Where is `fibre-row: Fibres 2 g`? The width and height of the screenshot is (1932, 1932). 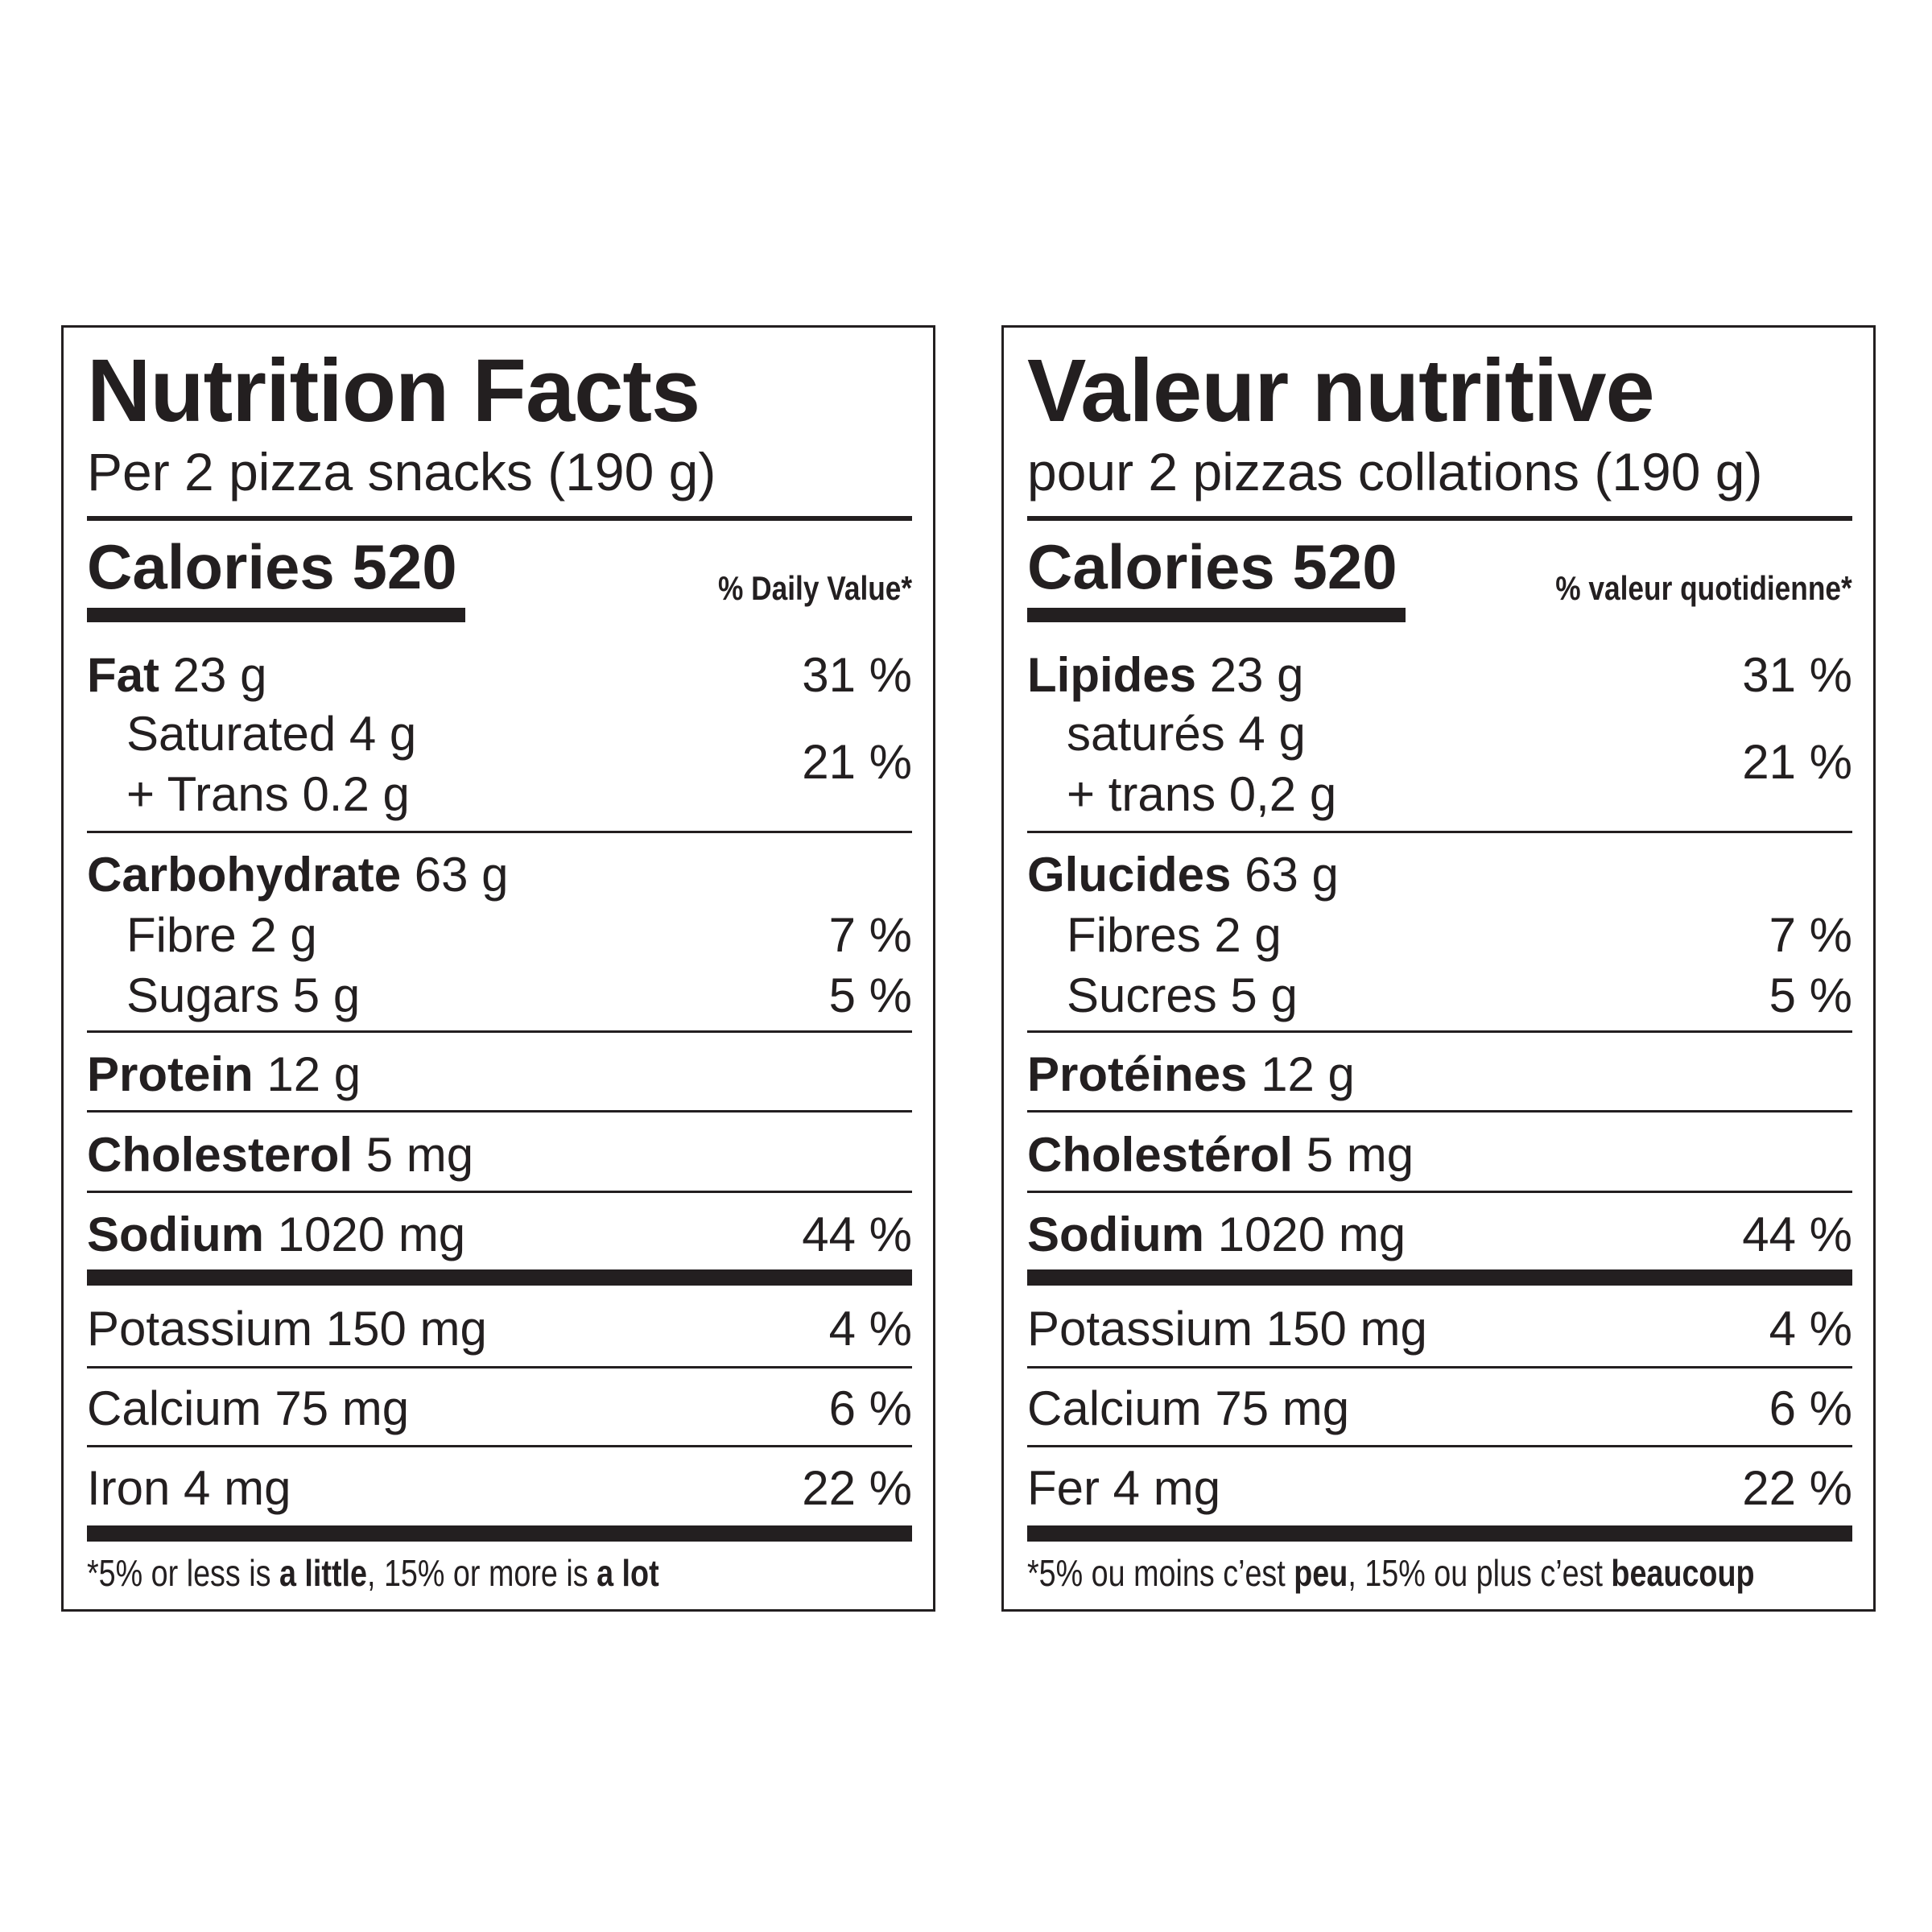 fibre-row: Fibres 2 g is located at coordinates (1174, 935).